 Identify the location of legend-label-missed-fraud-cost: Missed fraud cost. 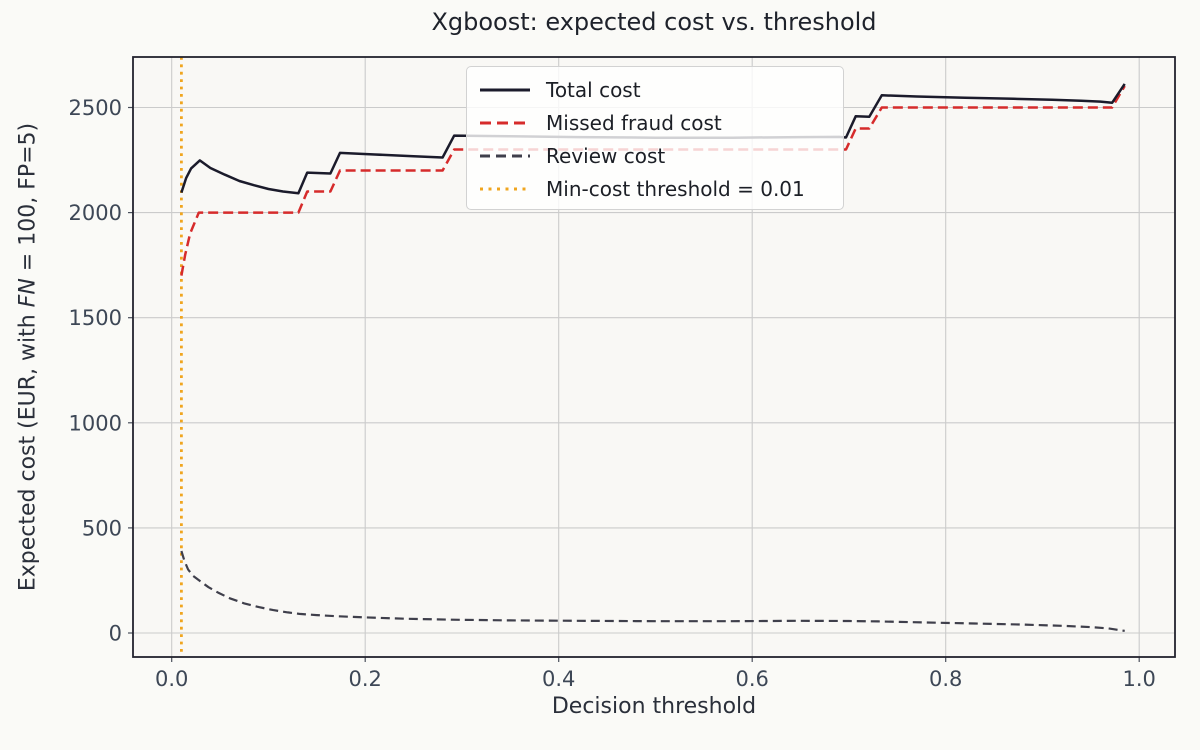
(634, 122).